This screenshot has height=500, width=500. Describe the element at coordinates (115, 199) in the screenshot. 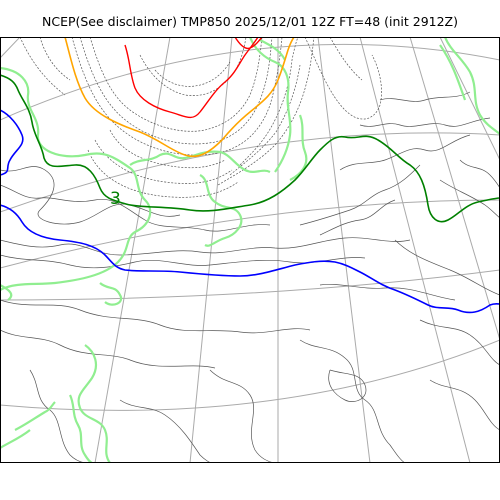

I see `isotherm-3-label: 3` at that location.